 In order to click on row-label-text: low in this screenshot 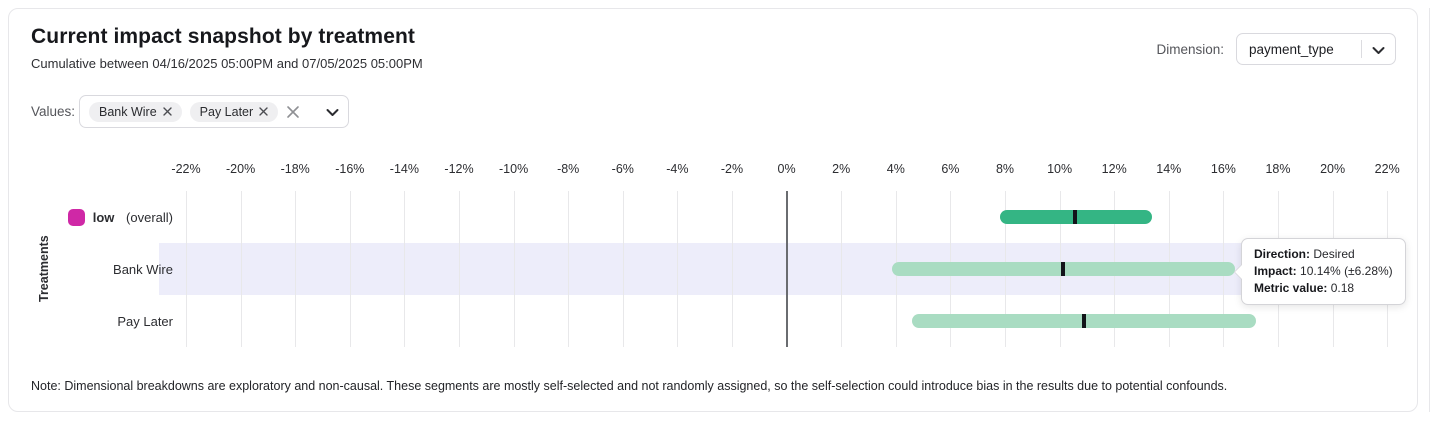, I will do `click(103, 217)`.